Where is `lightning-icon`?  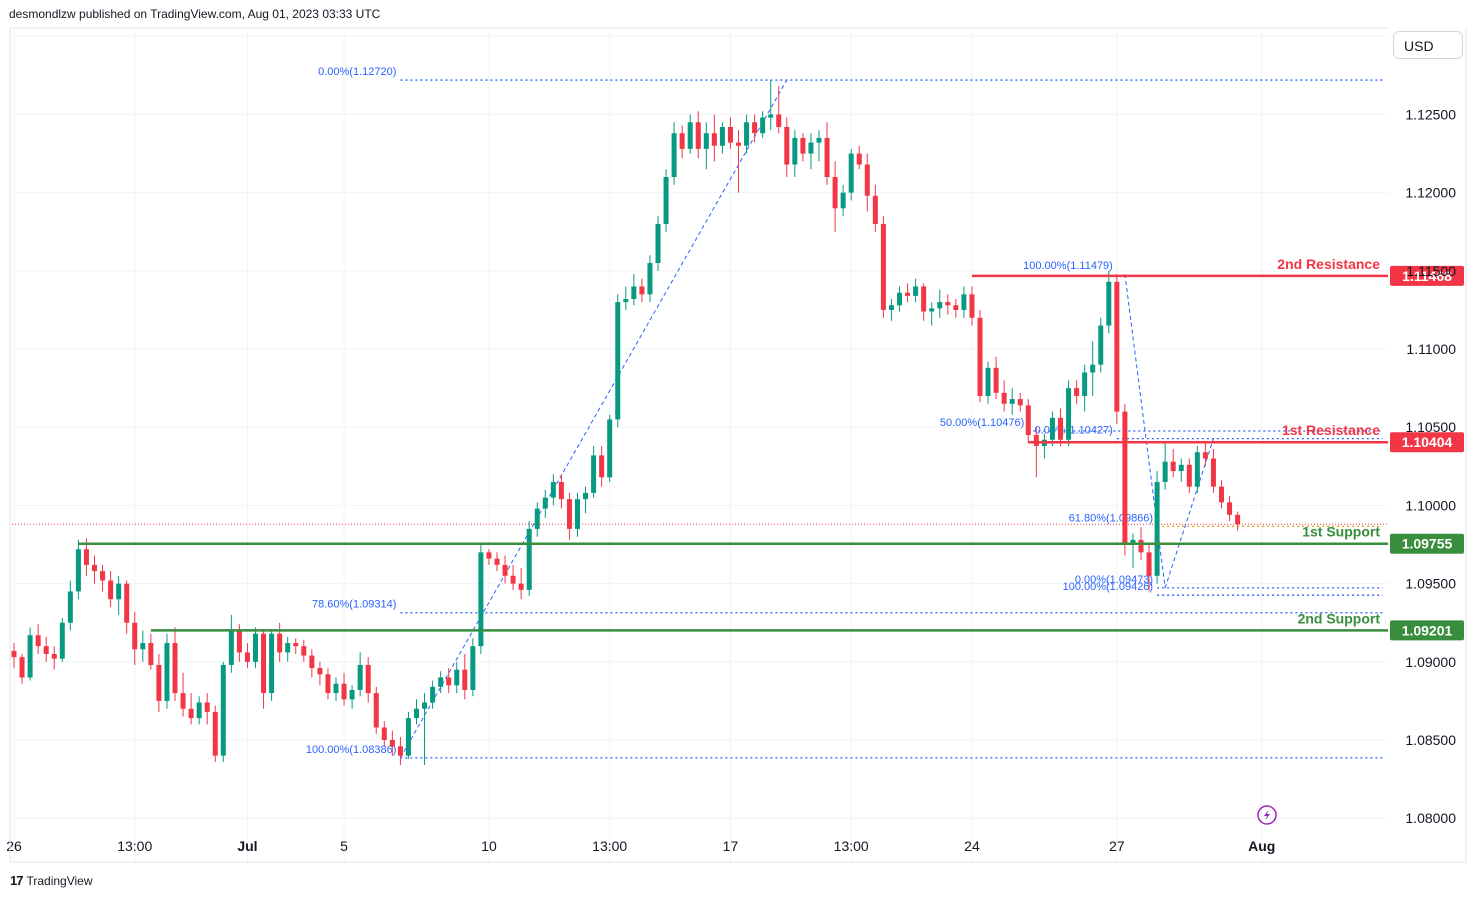
lightning-icon is located at coordinates (1267, 815).